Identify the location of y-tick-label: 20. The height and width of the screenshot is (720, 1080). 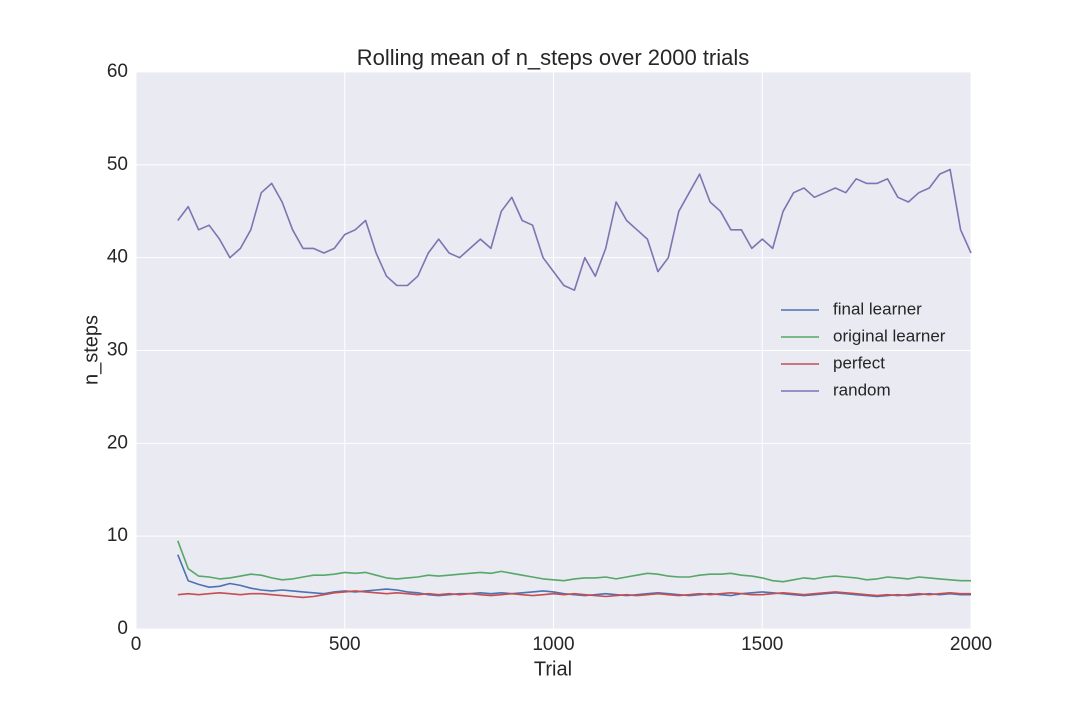
(117, 442).